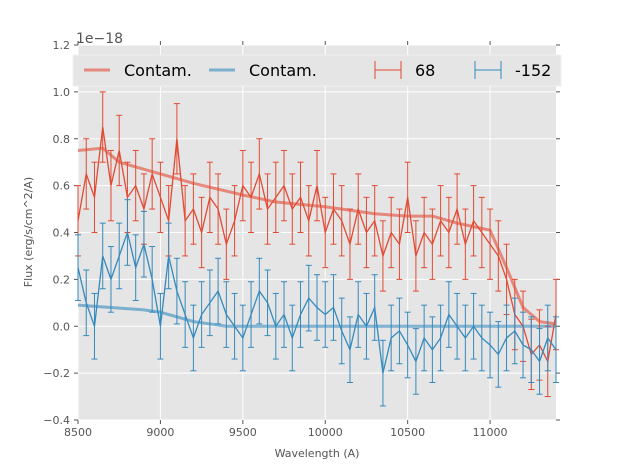 The height and width of the screenshot is (471, 617). I want to click on x-tick-label: 9500, so click(243, 432).